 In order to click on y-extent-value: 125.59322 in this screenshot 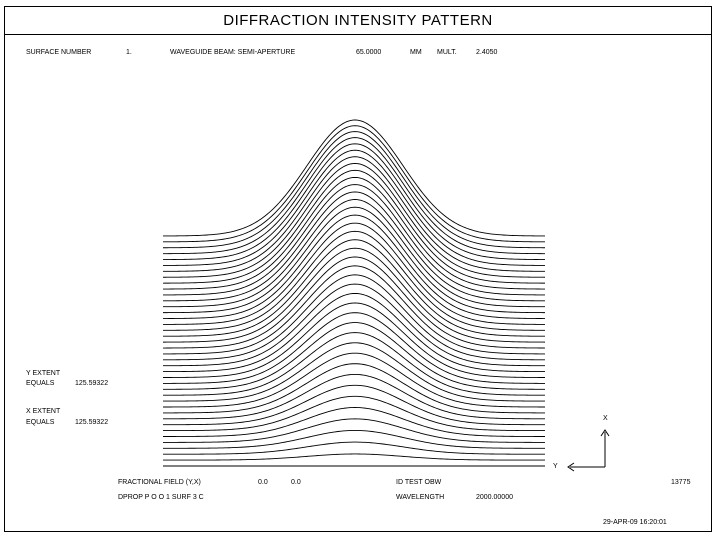, I will do `click(92, 383)`.